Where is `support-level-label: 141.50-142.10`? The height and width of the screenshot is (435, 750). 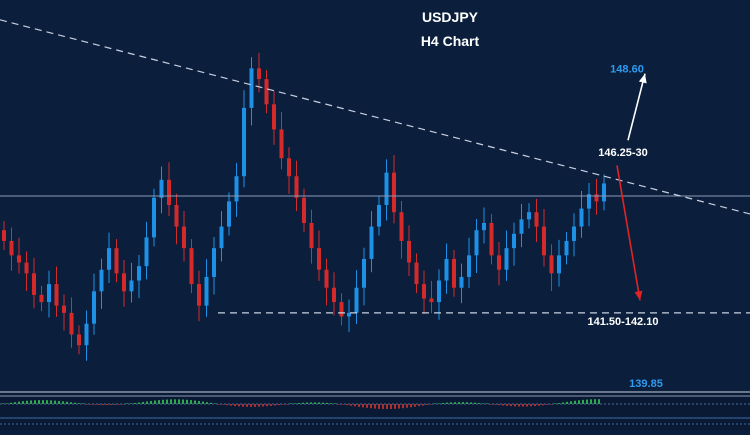 support-level-label: 141.50-142.10 is located at coordinates (623, 322).